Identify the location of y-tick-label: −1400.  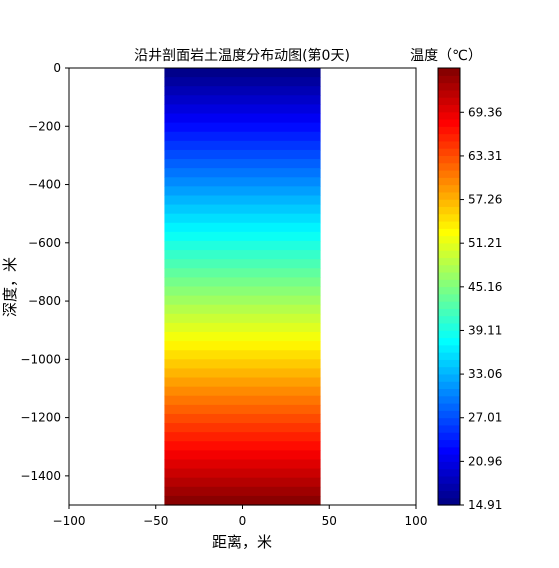
(40, 476).